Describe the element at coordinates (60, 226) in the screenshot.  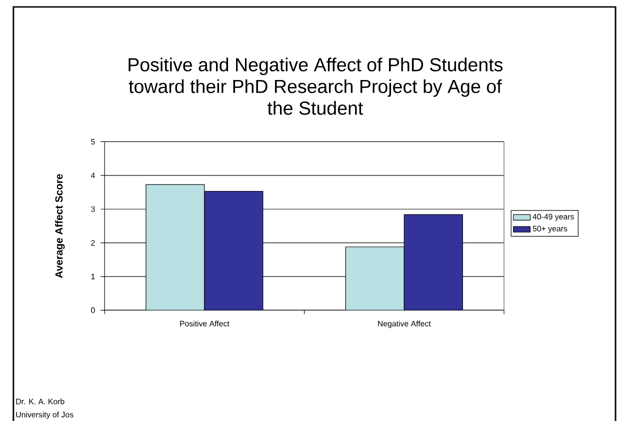
I see `y-axis-title: Average Affect Score` at that location.